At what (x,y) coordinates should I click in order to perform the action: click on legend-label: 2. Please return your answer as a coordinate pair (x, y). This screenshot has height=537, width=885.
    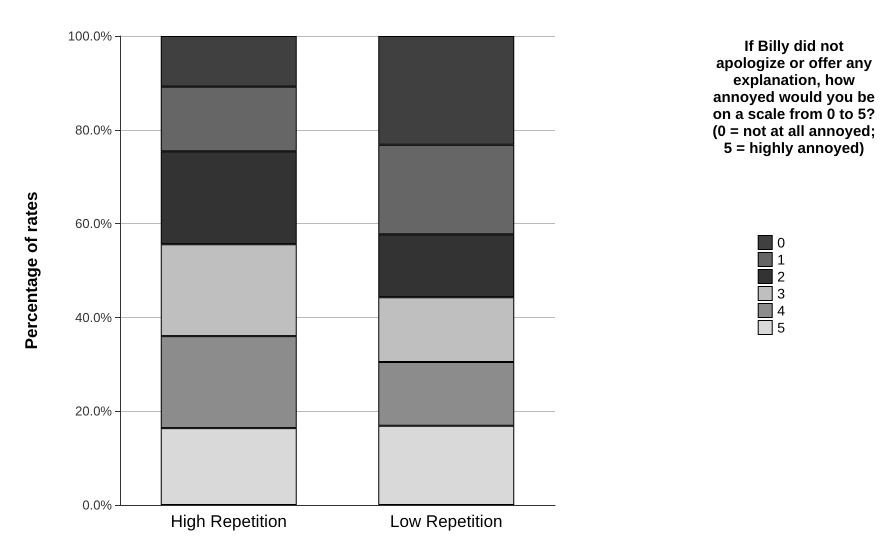
    Looking at the image, I should click on (781, 276).